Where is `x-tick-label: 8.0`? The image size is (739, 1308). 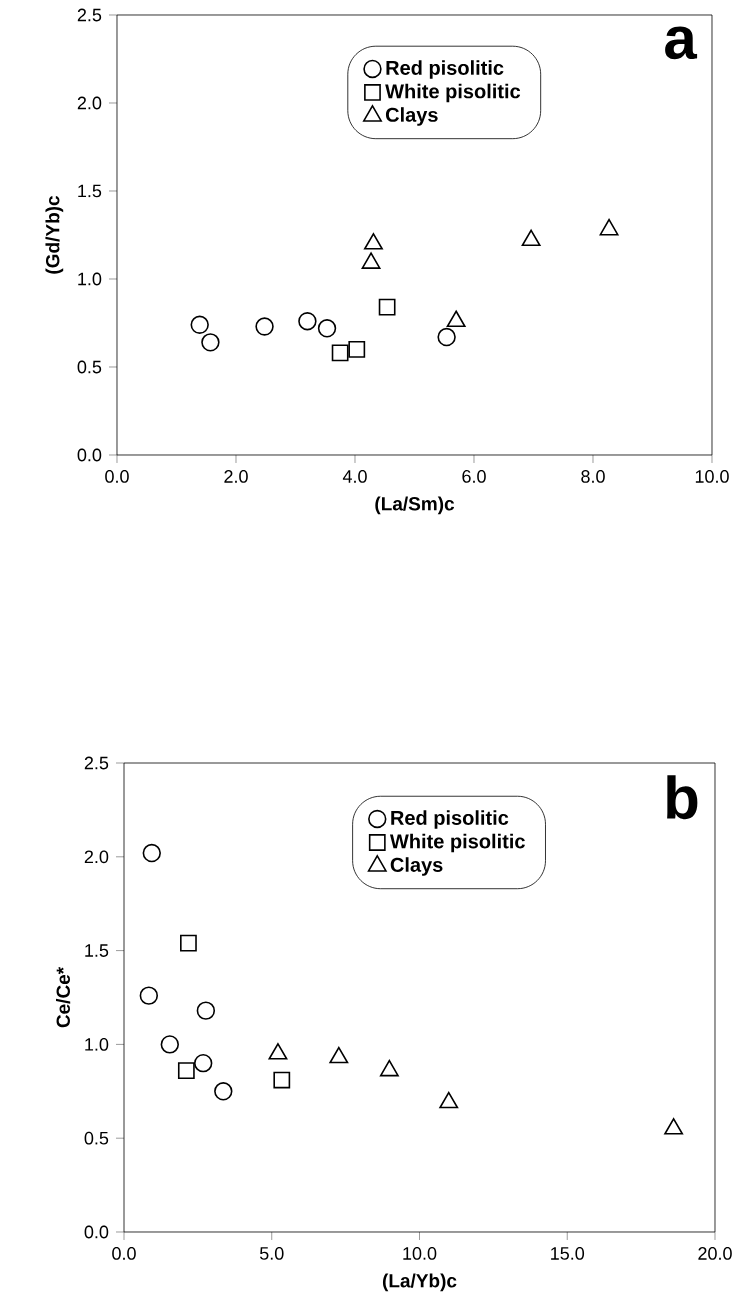 x-tick-label: 8.0 is located at coordinates (593, 476).